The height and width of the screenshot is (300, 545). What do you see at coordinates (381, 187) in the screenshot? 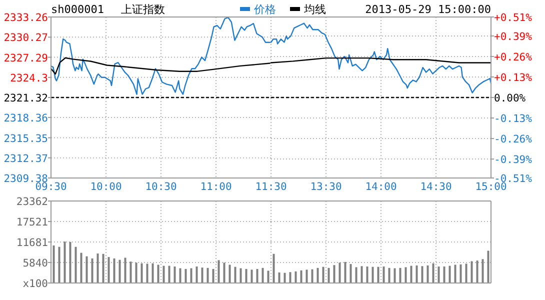
I see `x-tick-label: 14:00` at bounding box center [381, 187].